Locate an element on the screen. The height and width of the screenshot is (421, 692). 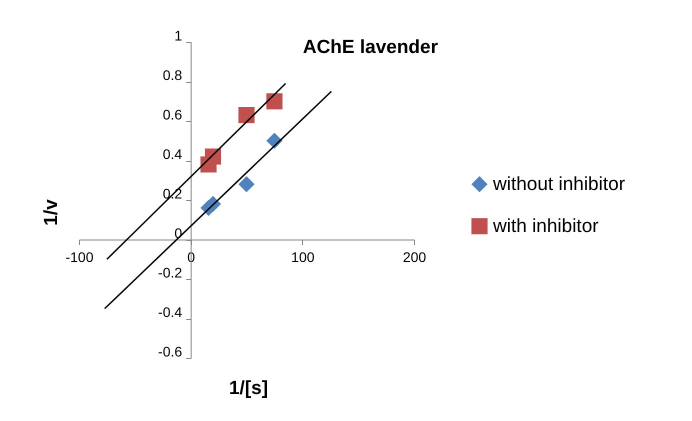
legend-label: with inhibitor is located at coordinates (546, 227).